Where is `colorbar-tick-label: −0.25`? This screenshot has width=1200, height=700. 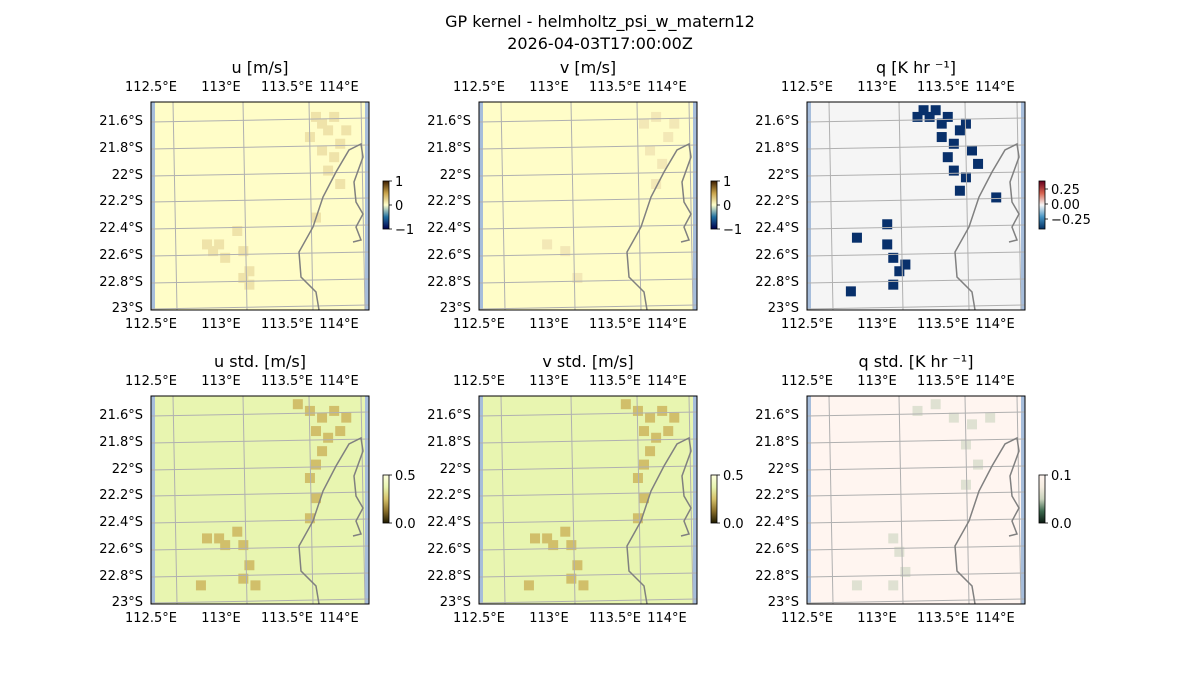 colorbar-tick-label: −0.25 is located at coordinates (1071, 220).